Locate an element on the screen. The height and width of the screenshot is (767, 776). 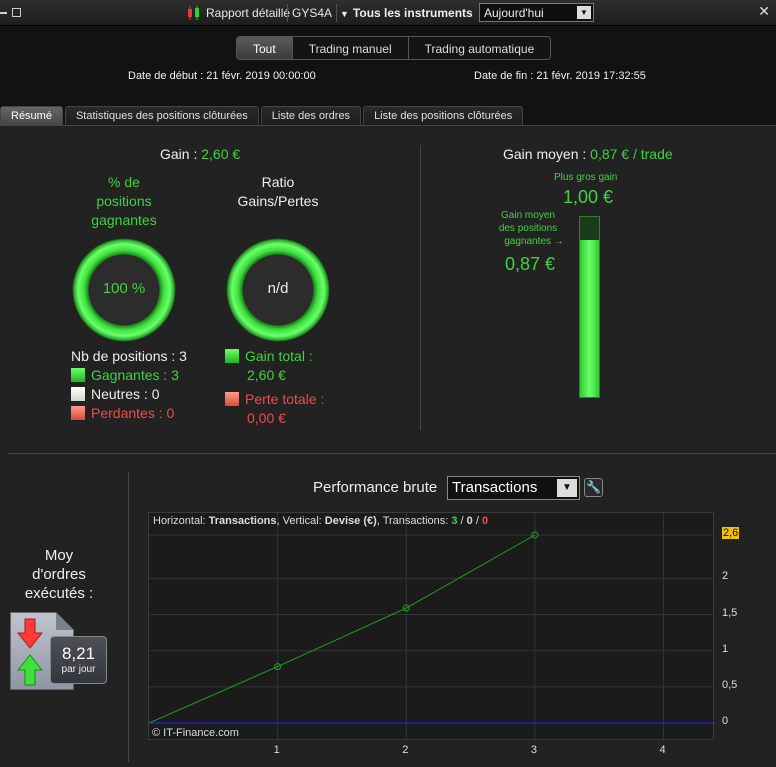
period-select: Aujourd'hui ▼ is located at coordinates (536, 12).